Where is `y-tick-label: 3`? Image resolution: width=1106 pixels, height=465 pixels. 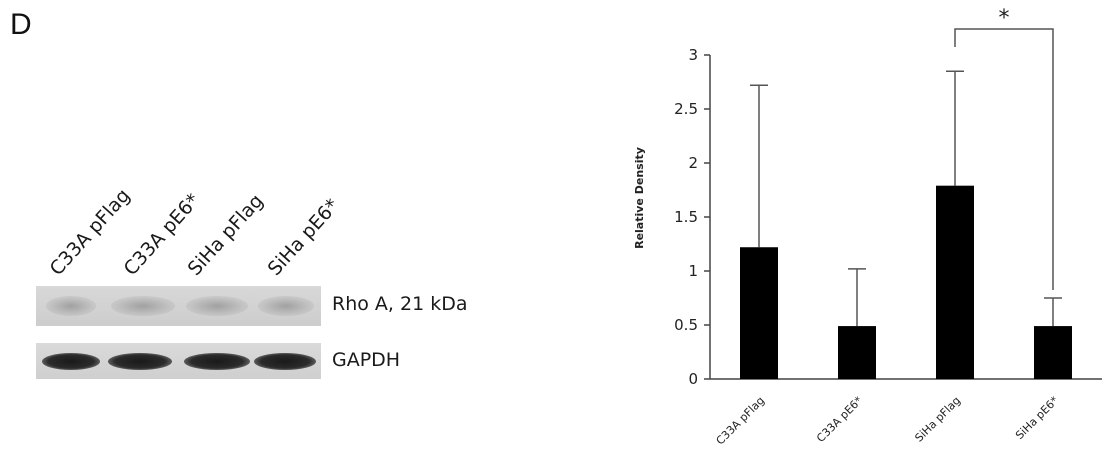
y-tick-label: 3 is located at coordinates (693, 55).